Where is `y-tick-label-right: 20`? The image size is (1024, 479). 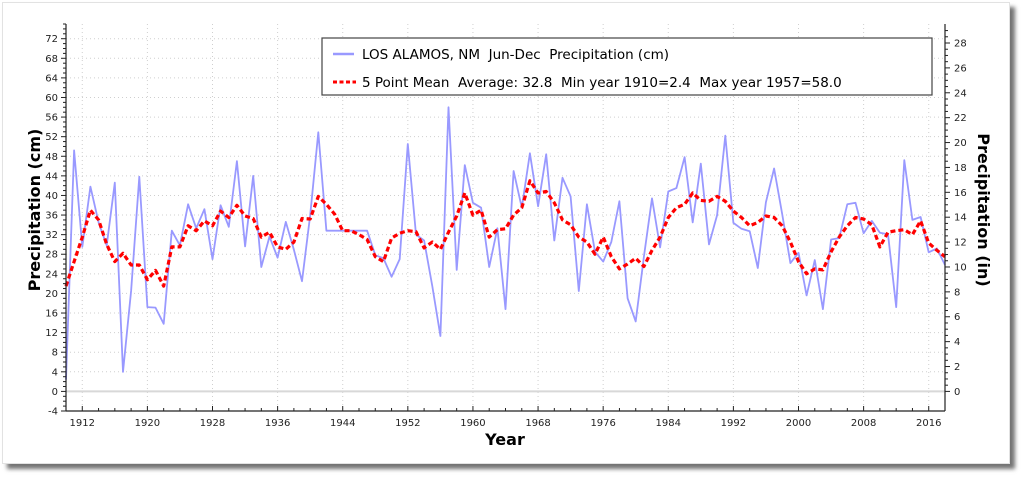
y-tick-label-right: 20 is located at coordinates (960, 143).